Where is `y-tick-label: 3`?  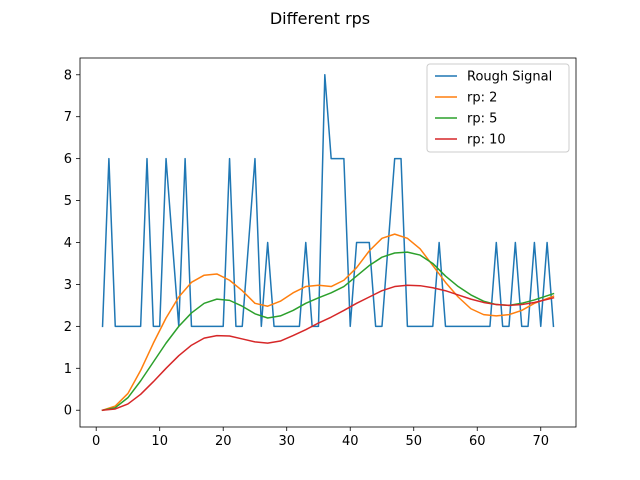 y-tick-label: 3 is located at coordinates (68, 285).